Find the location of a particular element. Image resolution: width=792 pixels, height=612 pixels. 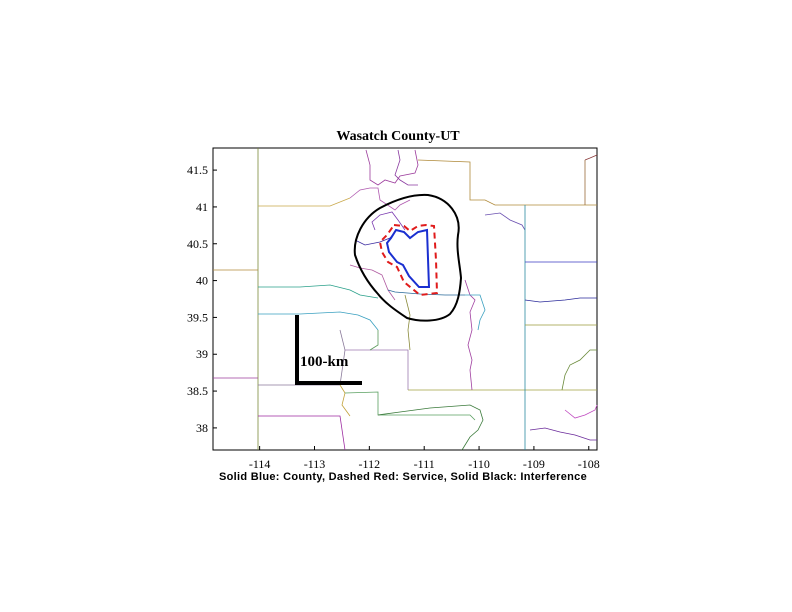

map-title: Wasatch County-UT is located at coordinates (398, 136).